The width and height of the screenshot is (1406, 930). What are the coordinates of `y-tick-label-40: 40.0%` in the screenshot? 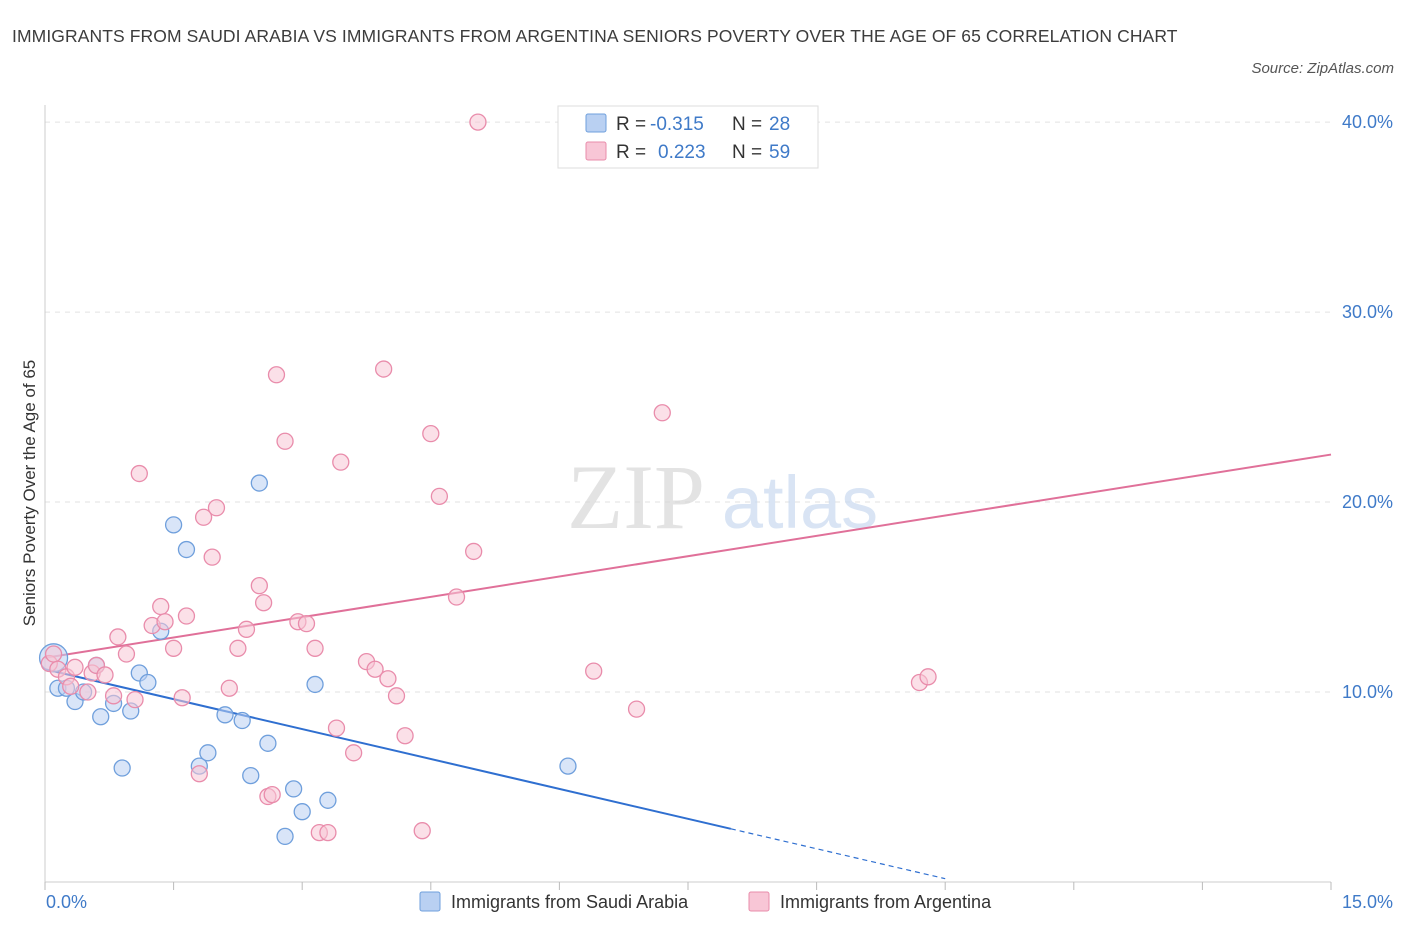 It's located at (1367, 122).